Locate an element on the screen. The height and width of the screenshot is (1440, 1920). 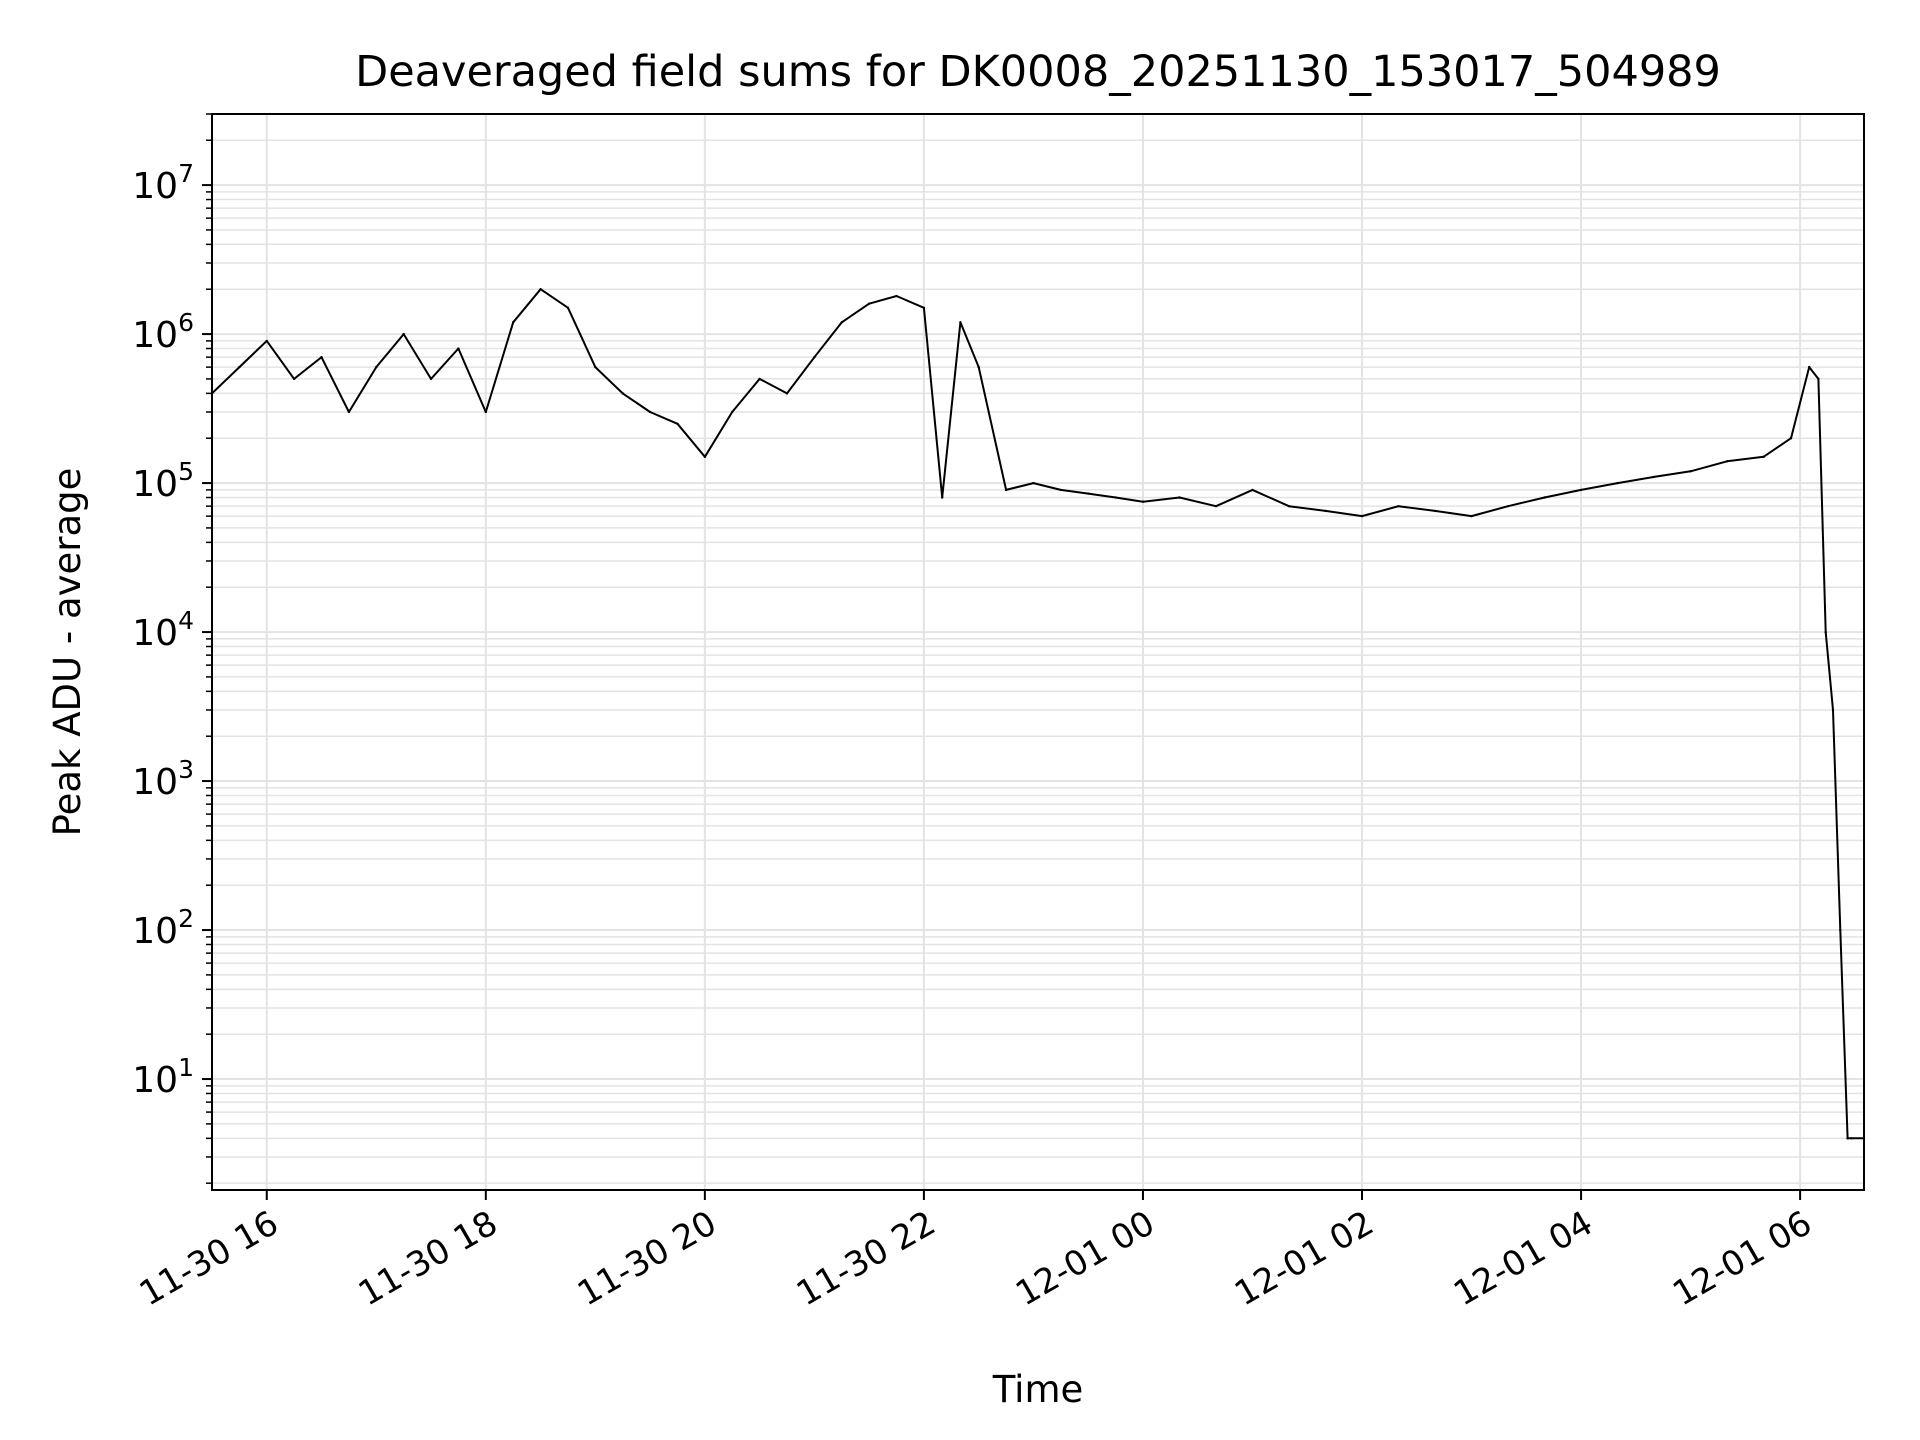
y-axis-minor-ticks is located at coordinates (209, 648).